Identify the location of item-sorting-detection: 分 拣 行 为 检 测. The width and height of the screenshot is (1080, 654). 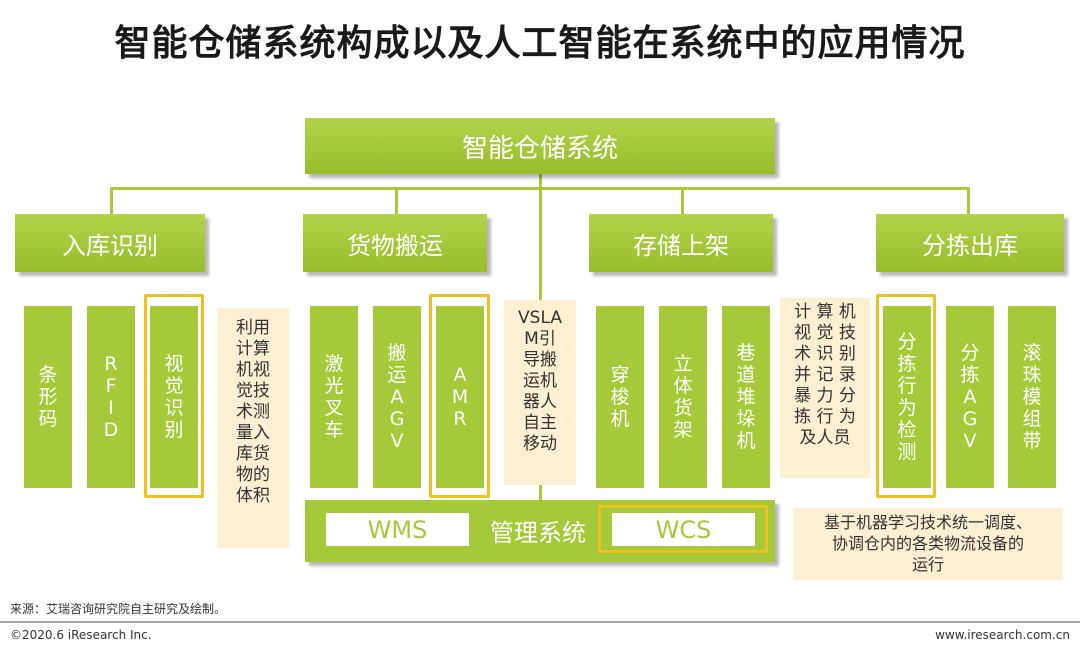
(907, 397).